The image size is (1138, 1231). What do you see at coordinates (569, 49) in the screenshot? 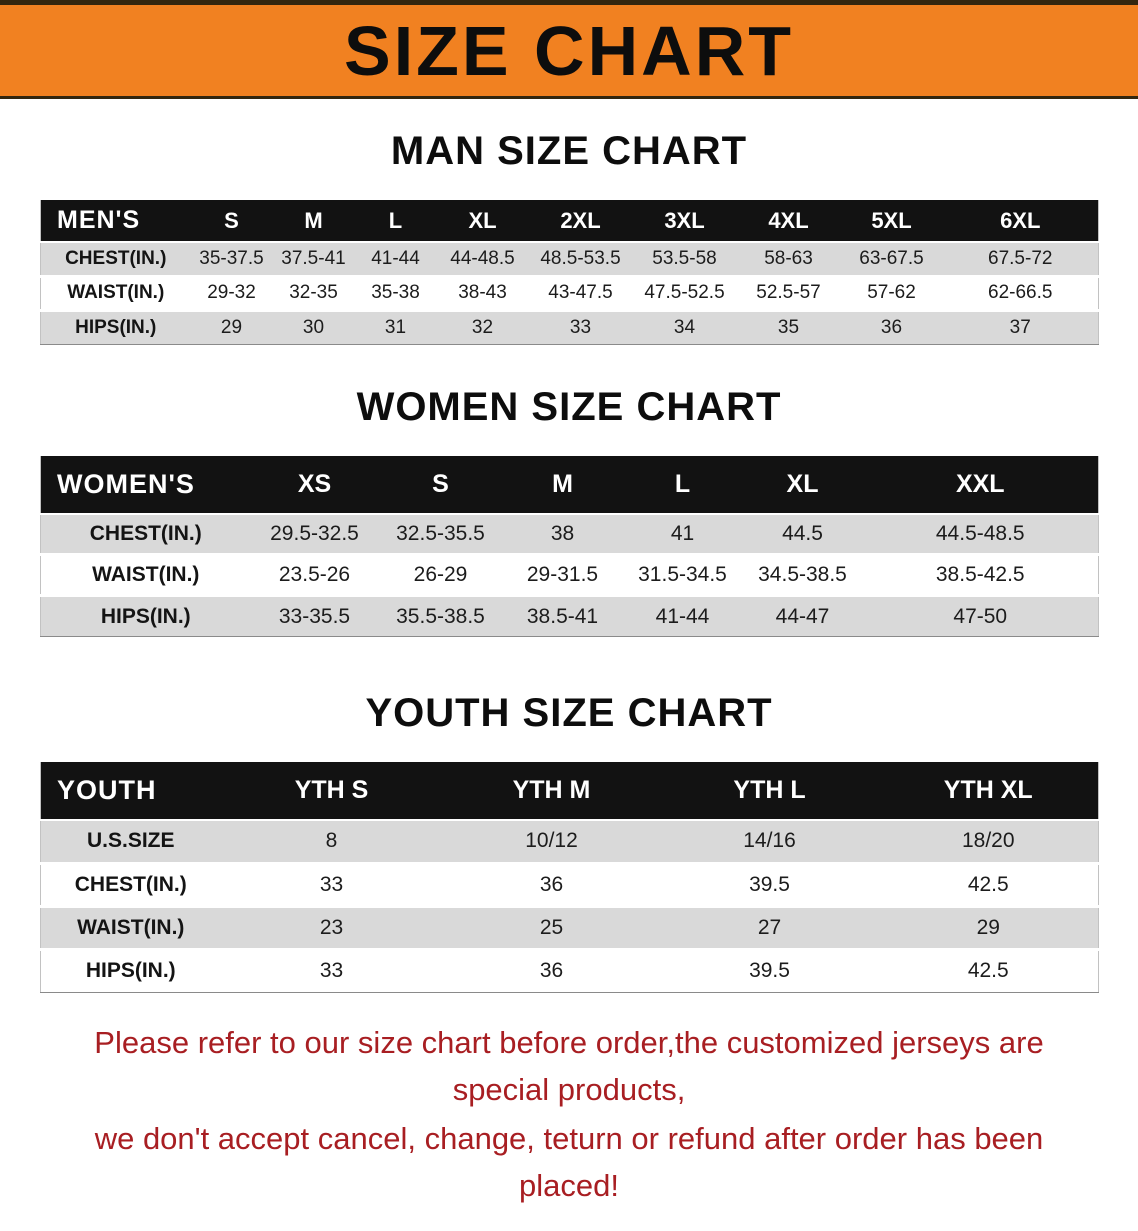
I see `size-chart-banner: SIZE CHART` at bounding box center [569, 49].